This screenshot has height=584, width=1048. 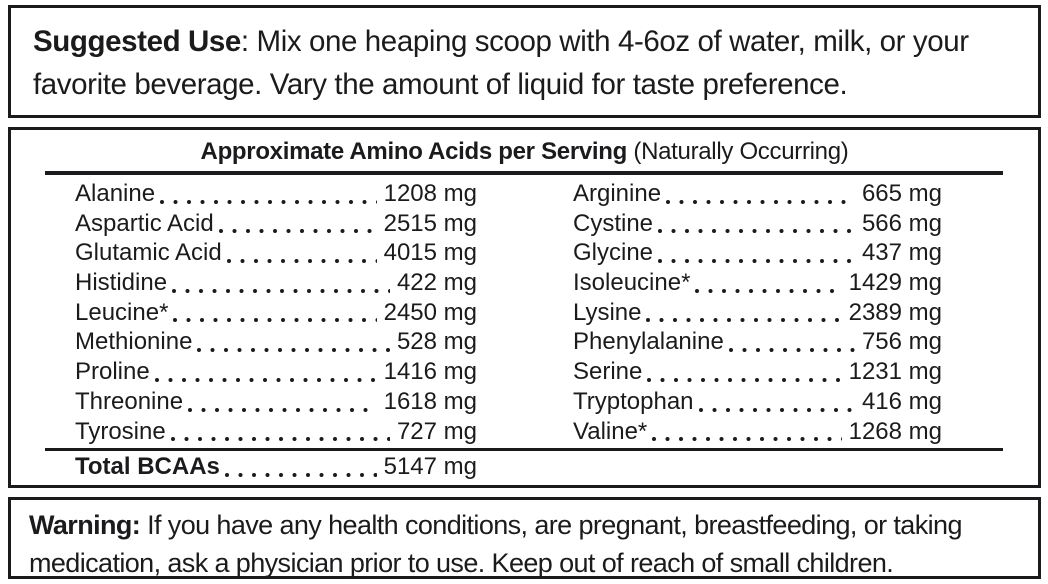 I want to click on amino-name: Cystine, so click(x=613, y=223).